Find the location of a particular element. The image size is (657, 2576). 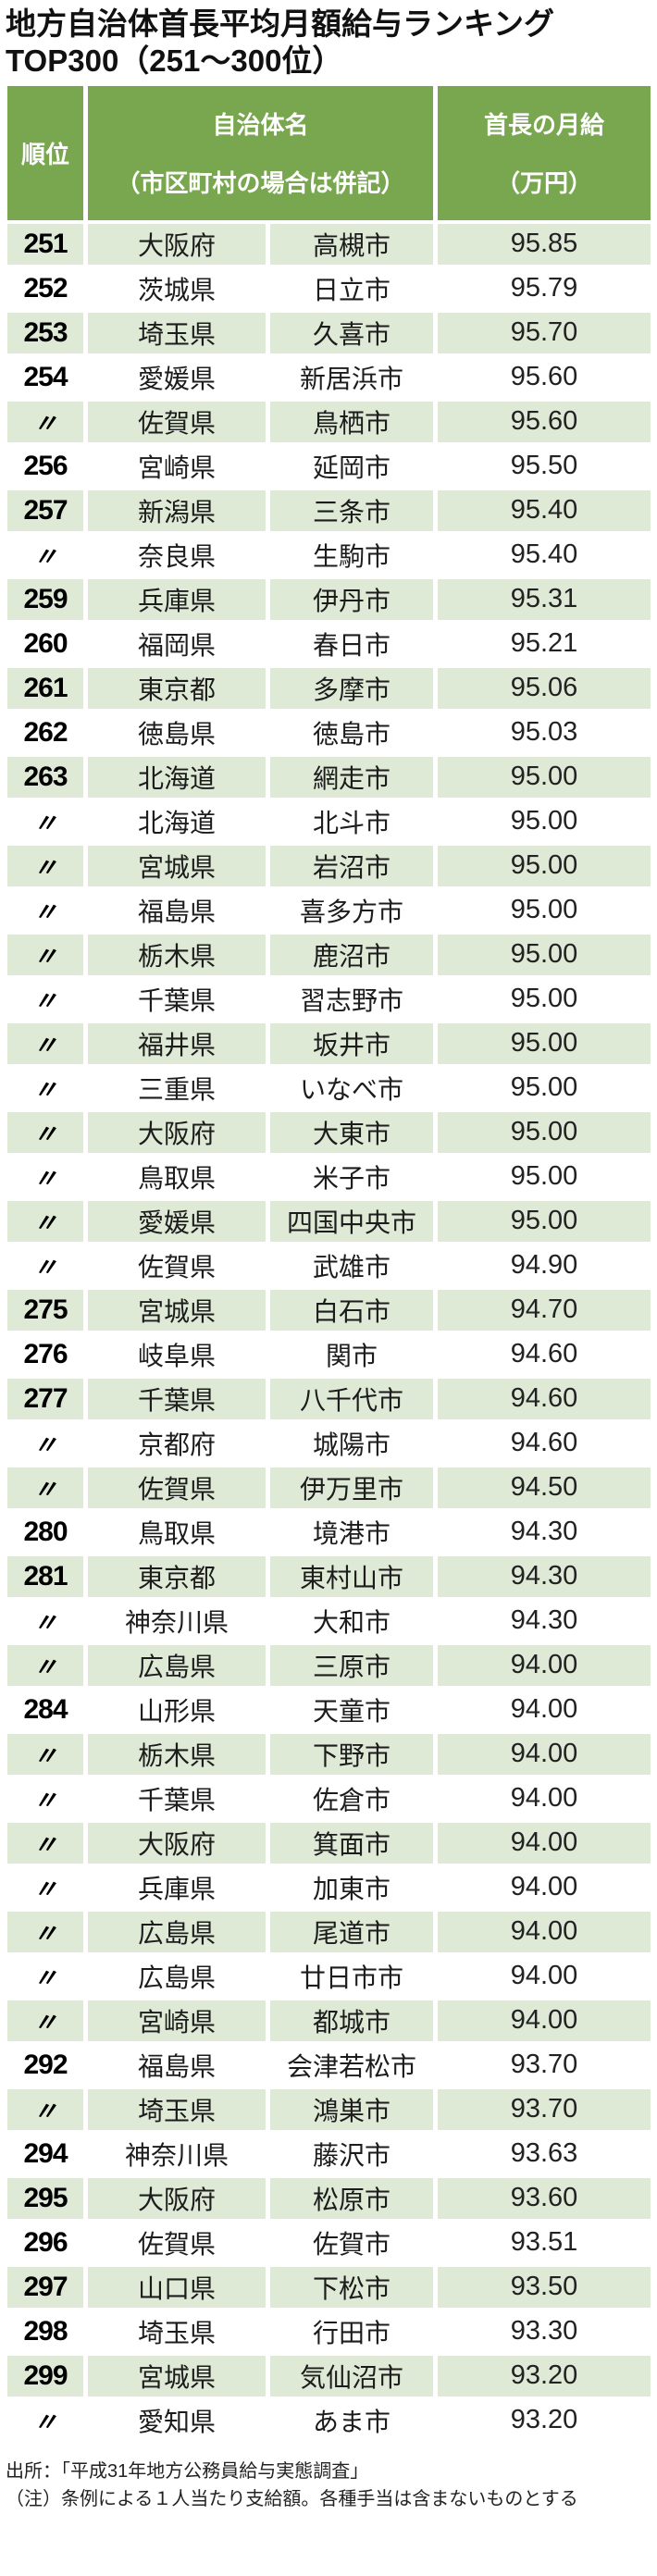

table-row: 〃 広島県 廿日市市 94.00 is located at coordinates (329, 1976).